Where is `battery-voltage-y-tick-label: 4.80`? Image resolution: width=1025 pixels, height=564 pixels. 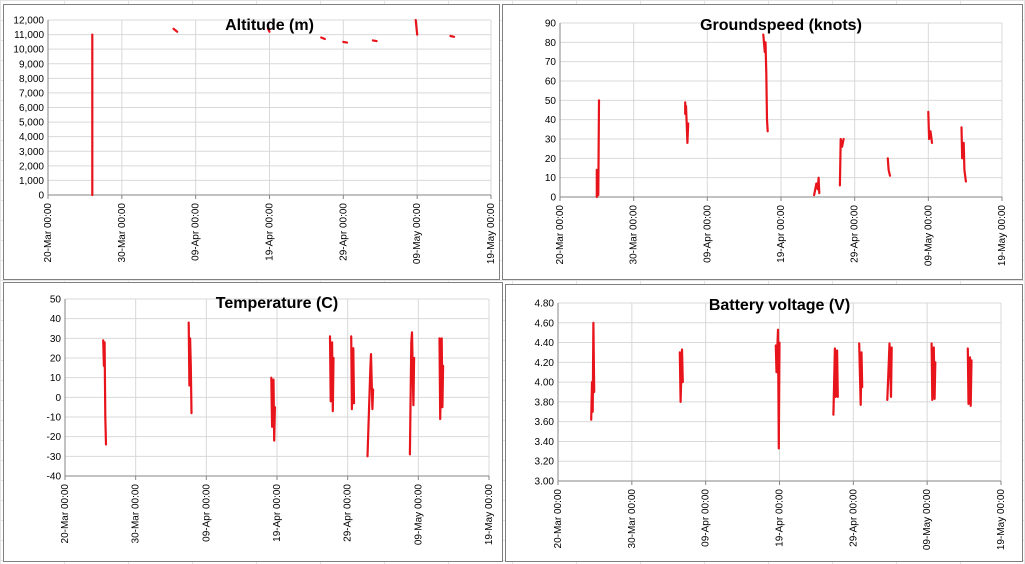 battery-voltage-y-tick-label: 4.80 is located at coordinates (545, 304).